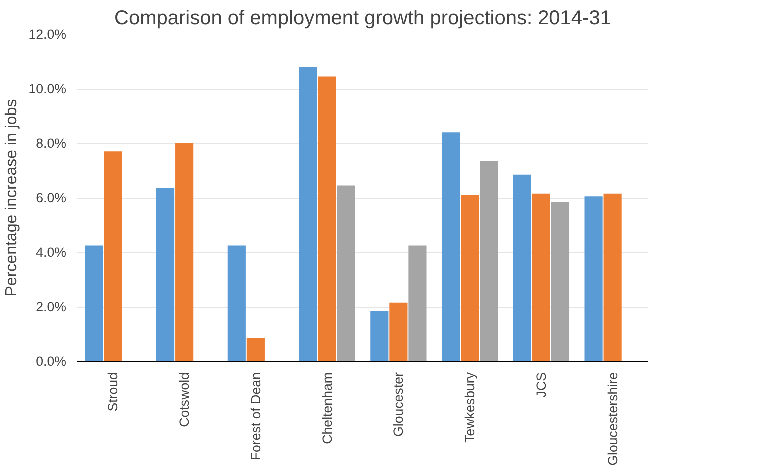  I want to click on x-tick-label: Gloucester, so click(398, 404).